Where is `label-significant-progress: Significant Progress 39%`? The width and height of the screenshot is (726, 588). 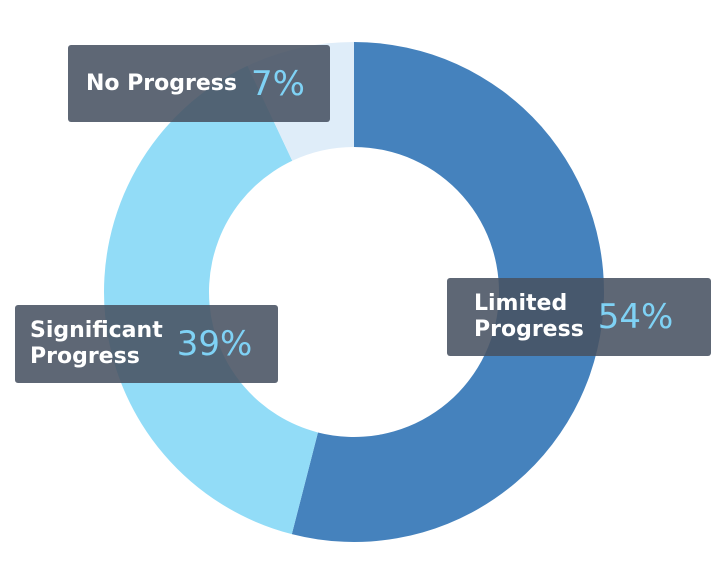
label-significant-progress: Significant Progress 39% is located at coordinates (146, 344).